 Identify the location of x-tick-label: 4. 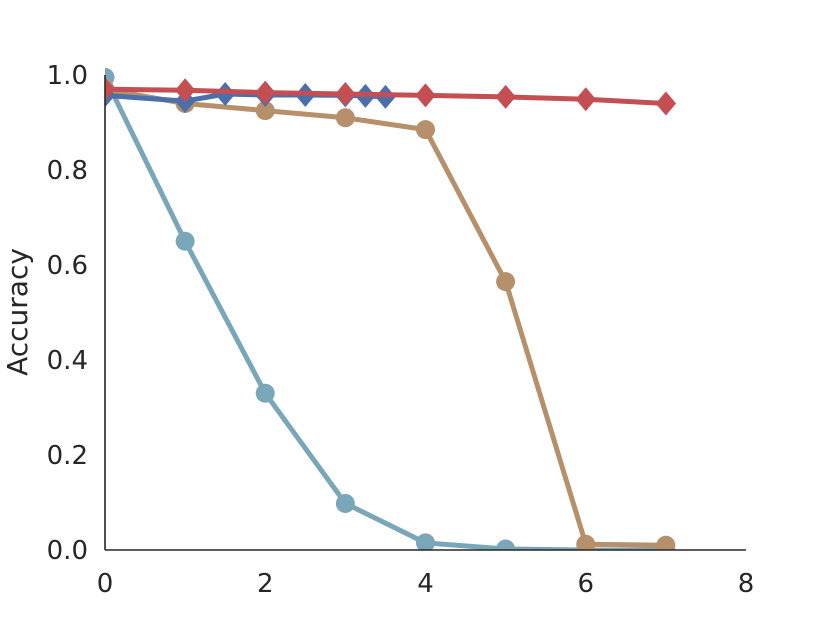
(425, 584).